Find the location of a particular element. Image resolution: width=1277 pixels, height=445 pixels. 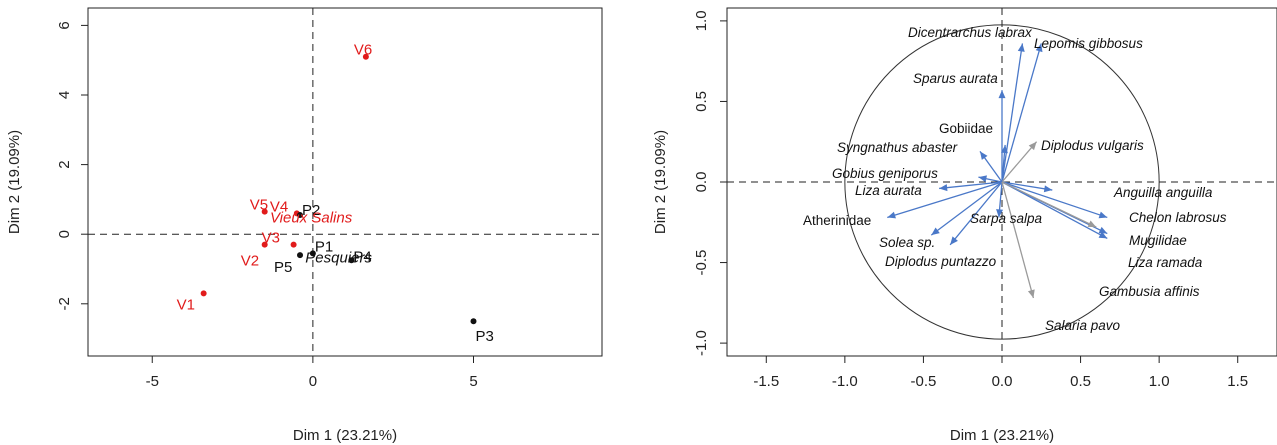

left-x-tick-label-2: 5 is located at coordinates (473, 381).